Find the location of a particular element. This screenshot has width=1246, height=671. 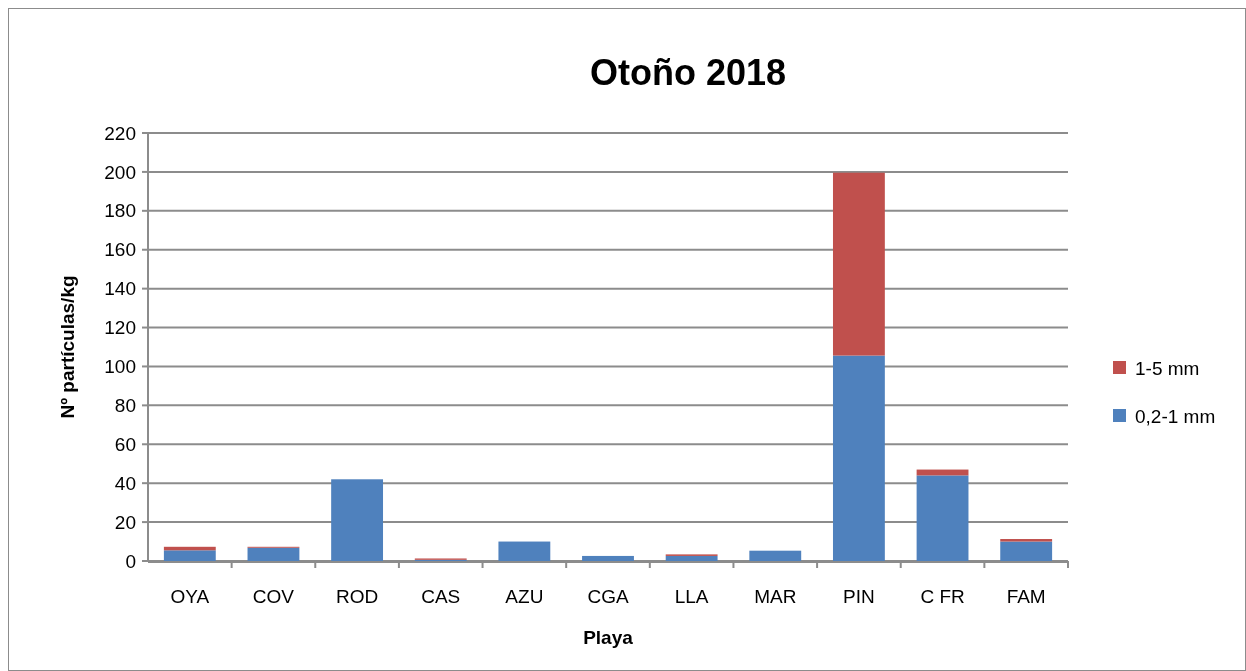

y-tick-label: 120 is located at coordinates (120, 328).